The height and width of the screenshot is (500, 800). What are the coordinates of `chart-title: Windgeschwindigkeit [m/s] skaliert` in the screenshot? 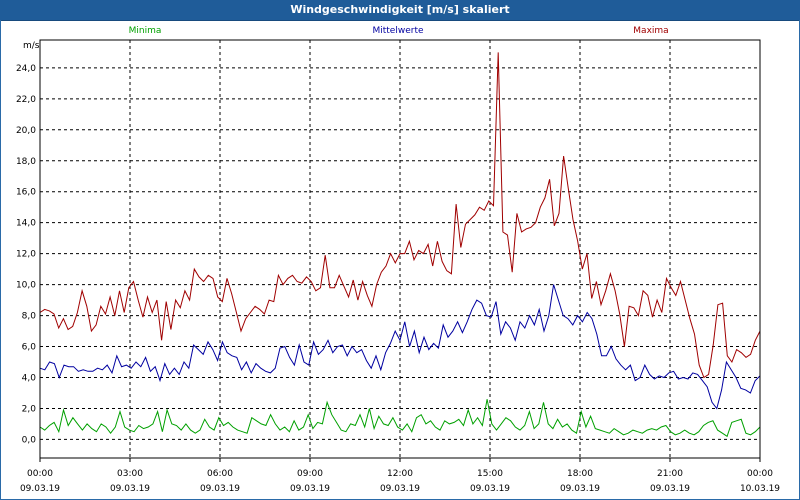 It's located at (400, 10).